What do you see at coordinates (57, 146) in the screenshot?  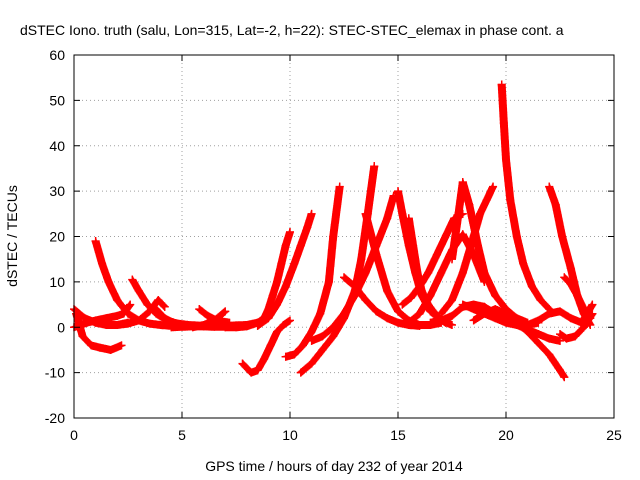 I see `y-tick-label: 40` at bounding box center [57, 146].